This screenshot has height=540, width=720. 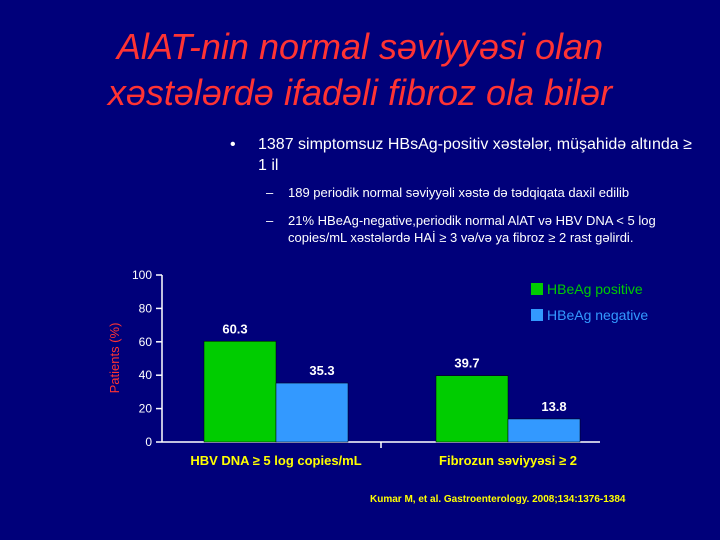 What do you see at coordinates (466, 363) in the screenshot?
I see `data-label-positive-2: 39.7` at bounding box center [466, 363].